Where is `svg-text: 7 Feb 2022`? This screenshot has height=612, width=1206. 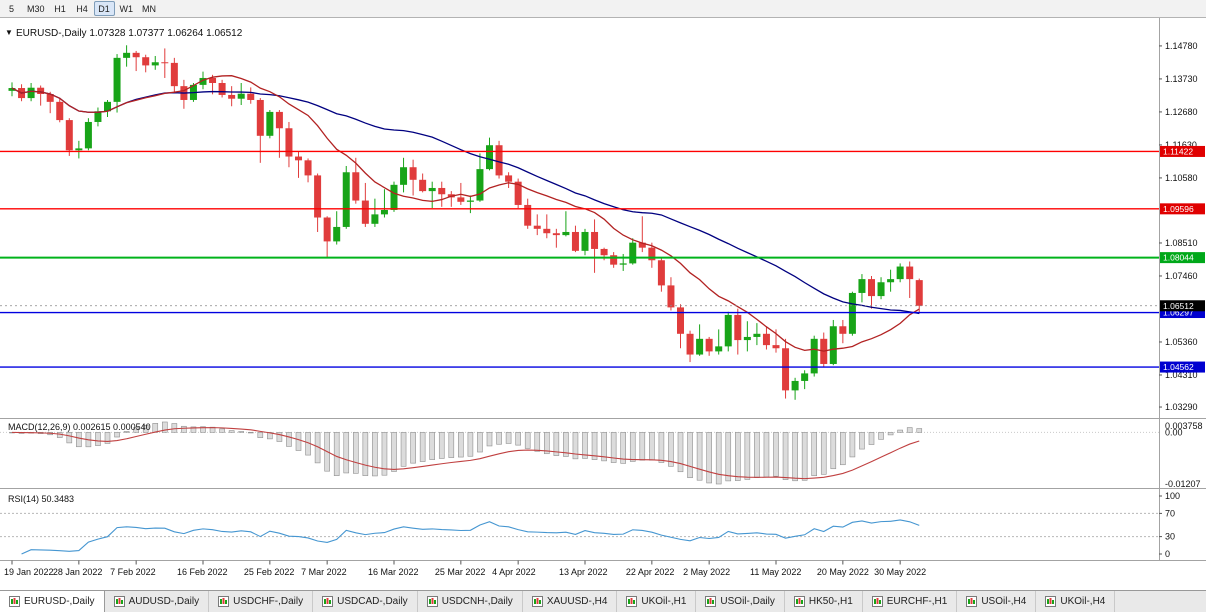
svg-text: 7 Feb 2022 is located at coordinates (133, 572).